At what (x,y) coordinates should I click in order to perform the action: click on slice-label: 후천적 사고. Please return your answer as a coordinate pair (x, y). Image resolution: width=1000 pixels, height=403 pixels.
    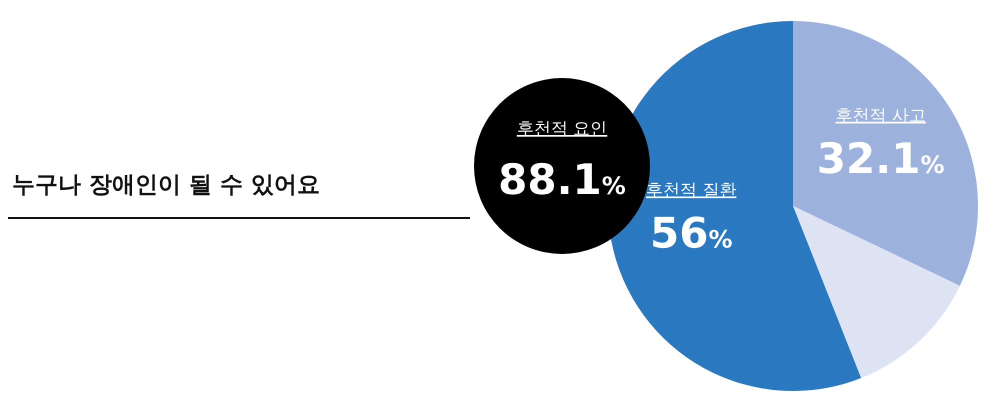
    Looking at the image, I should click on (880, 116).